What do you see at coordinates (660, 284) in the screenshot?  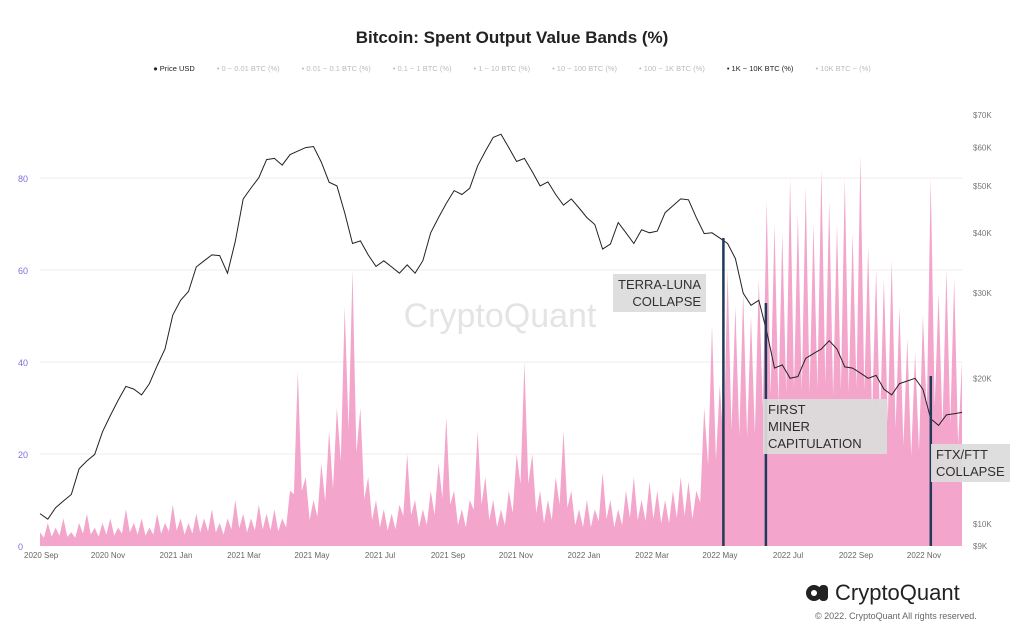 I see `annotation-line1: TERRA-LUNA` at bounding box center [660, 284].